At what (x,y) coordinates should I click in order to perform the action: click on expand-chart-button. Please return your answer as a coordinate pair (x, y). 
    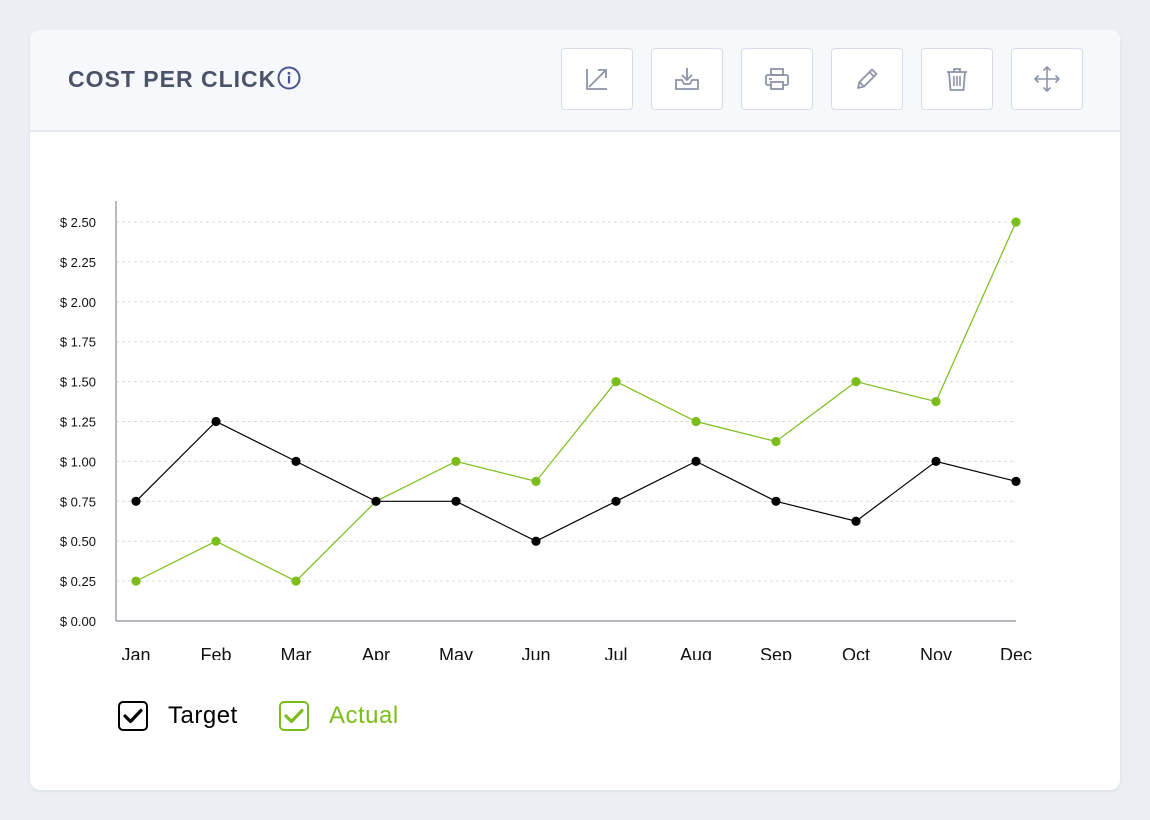
    Looking at the image, I should click on (597, 79).